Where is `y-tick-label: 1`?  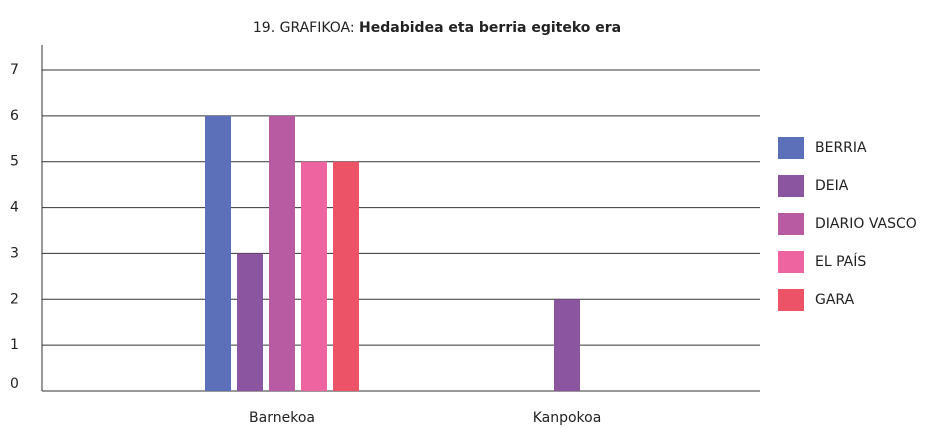 y-tick-label: 1 is located at coordinates (14, 345).